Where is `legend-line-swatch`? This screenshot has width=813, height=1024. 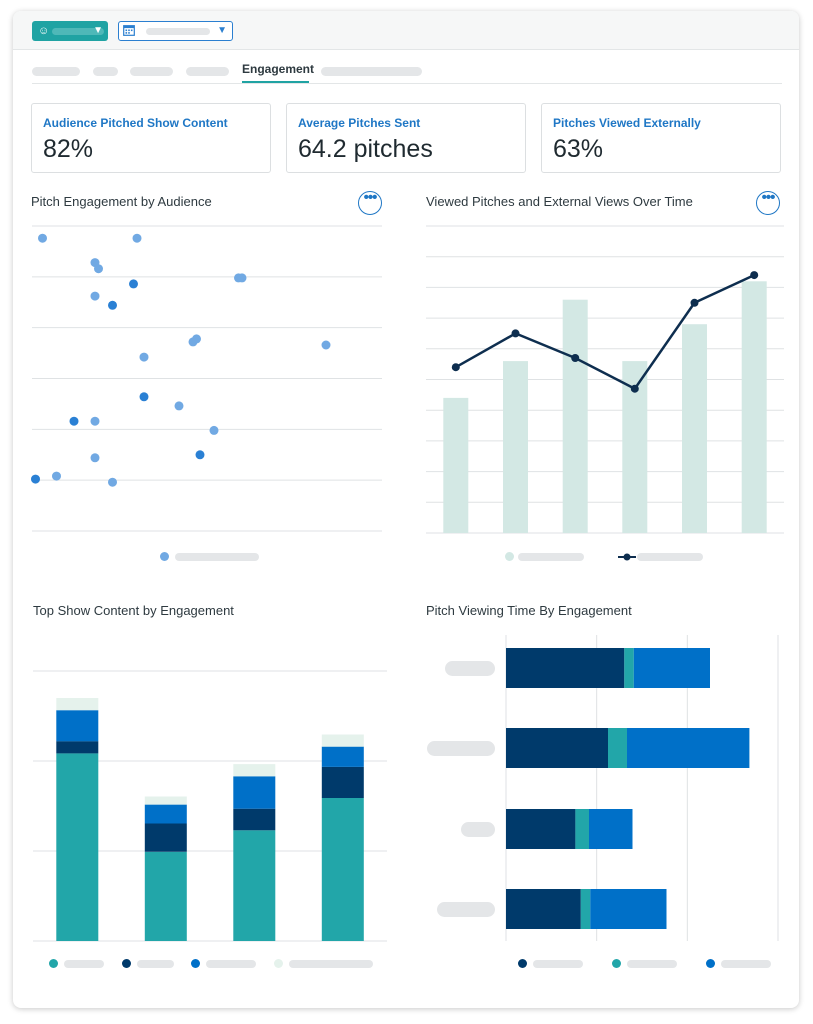
legend-line-swatch is located at coordinates (627, 557).